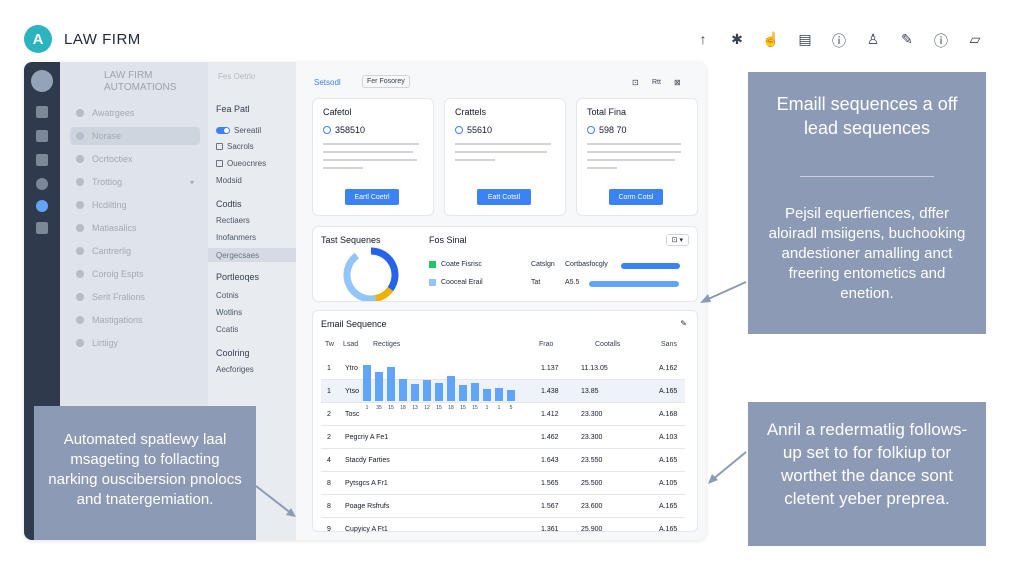  What do you see at coordinates (503, 368) in the screenshot?
I see `table-row: 1 Ytro 1.137 11.13.05 A.162` at bounding box center [503, 368].